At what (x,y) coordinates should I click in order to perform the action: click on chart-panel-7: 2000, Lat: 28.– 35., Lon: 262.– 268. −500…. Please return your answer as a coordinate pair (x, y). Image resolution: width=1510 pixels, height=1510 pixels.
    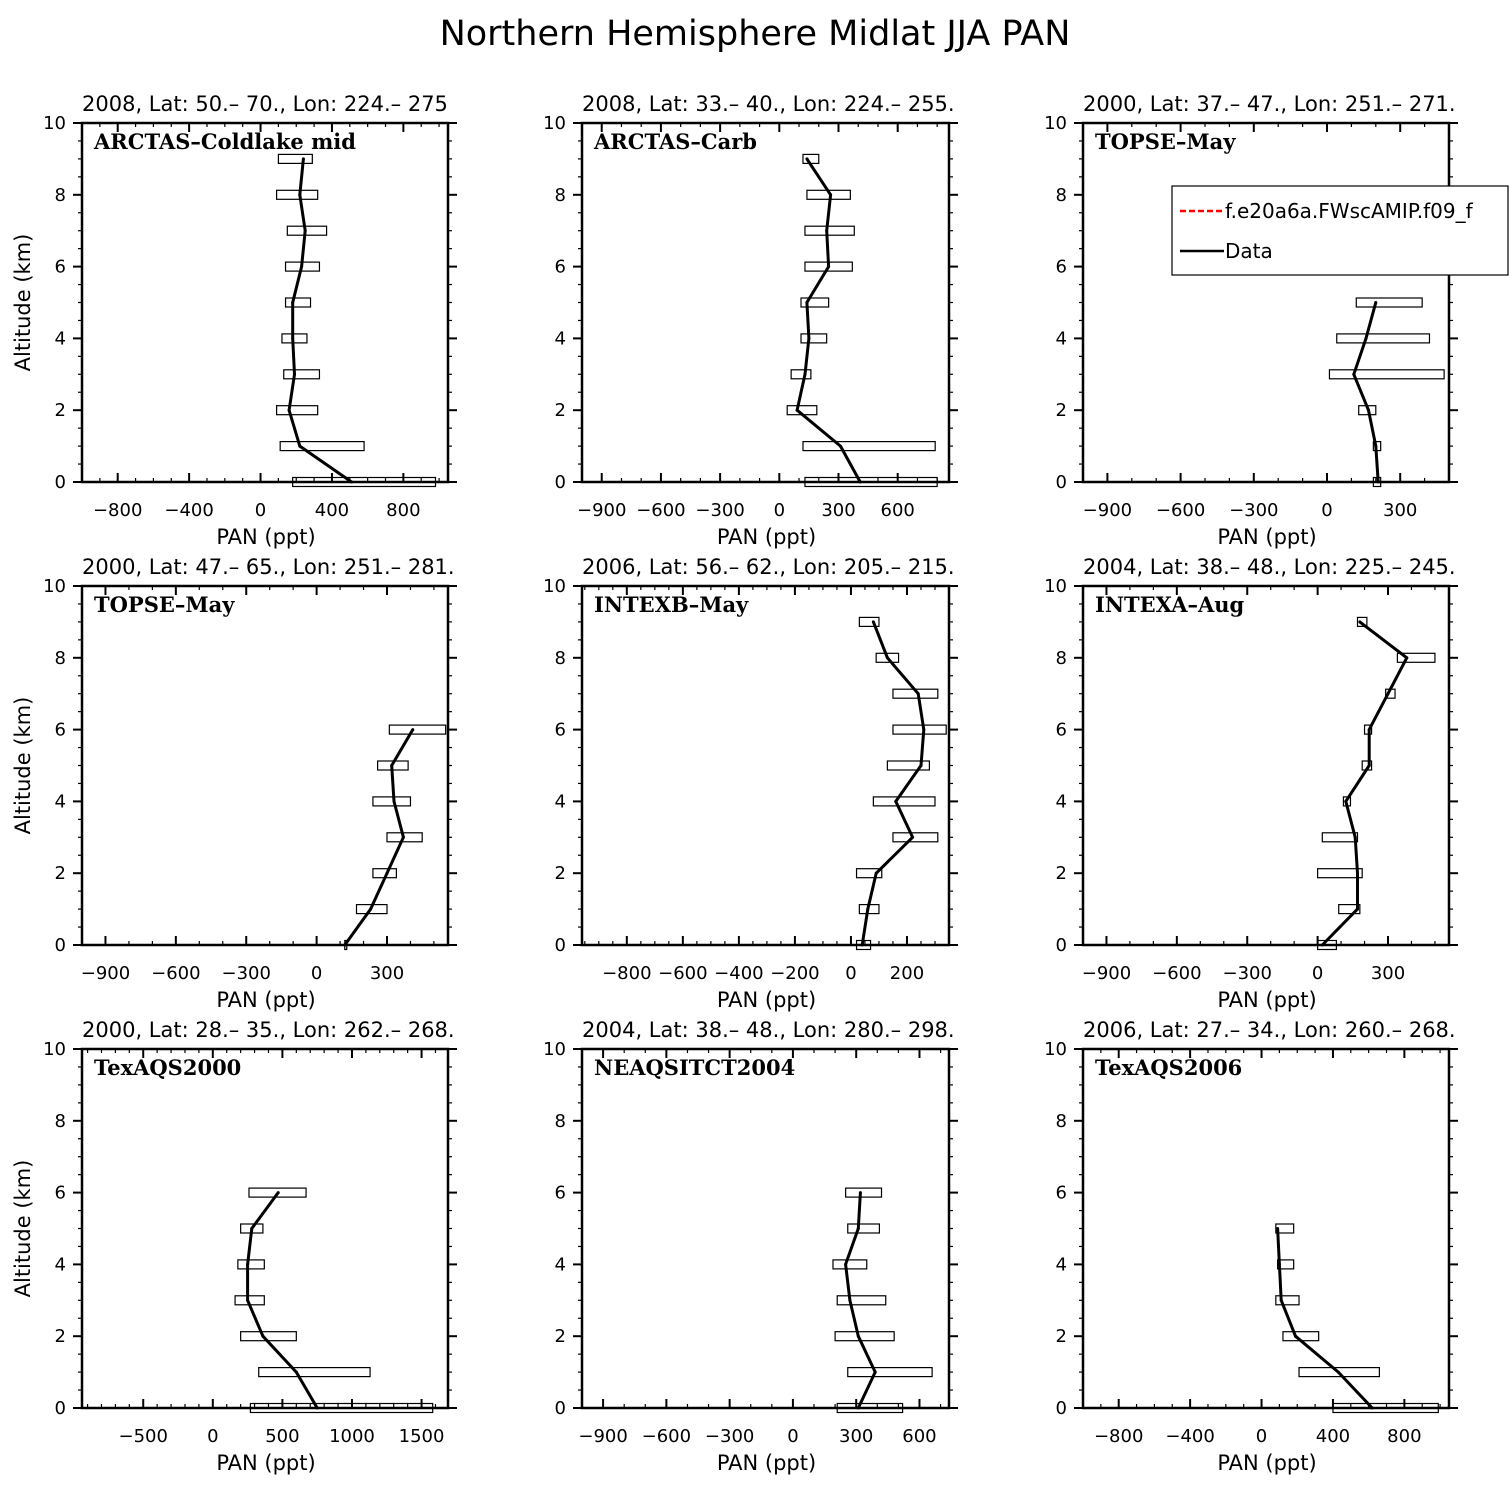
    Looking at the image, I should click on (234, 1246).